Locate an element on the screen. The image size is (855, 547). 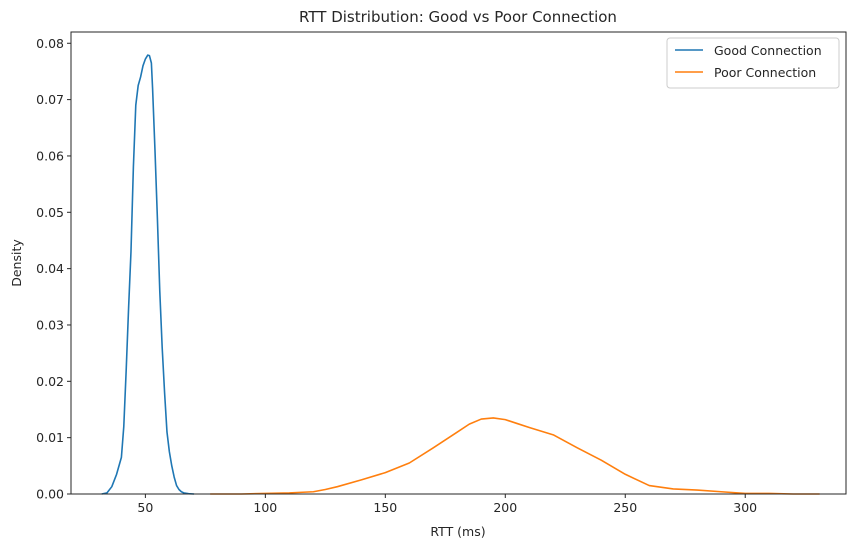
x-axis-ticks: 50 100 150 200 250 300 is located at coordinates (447, 504).